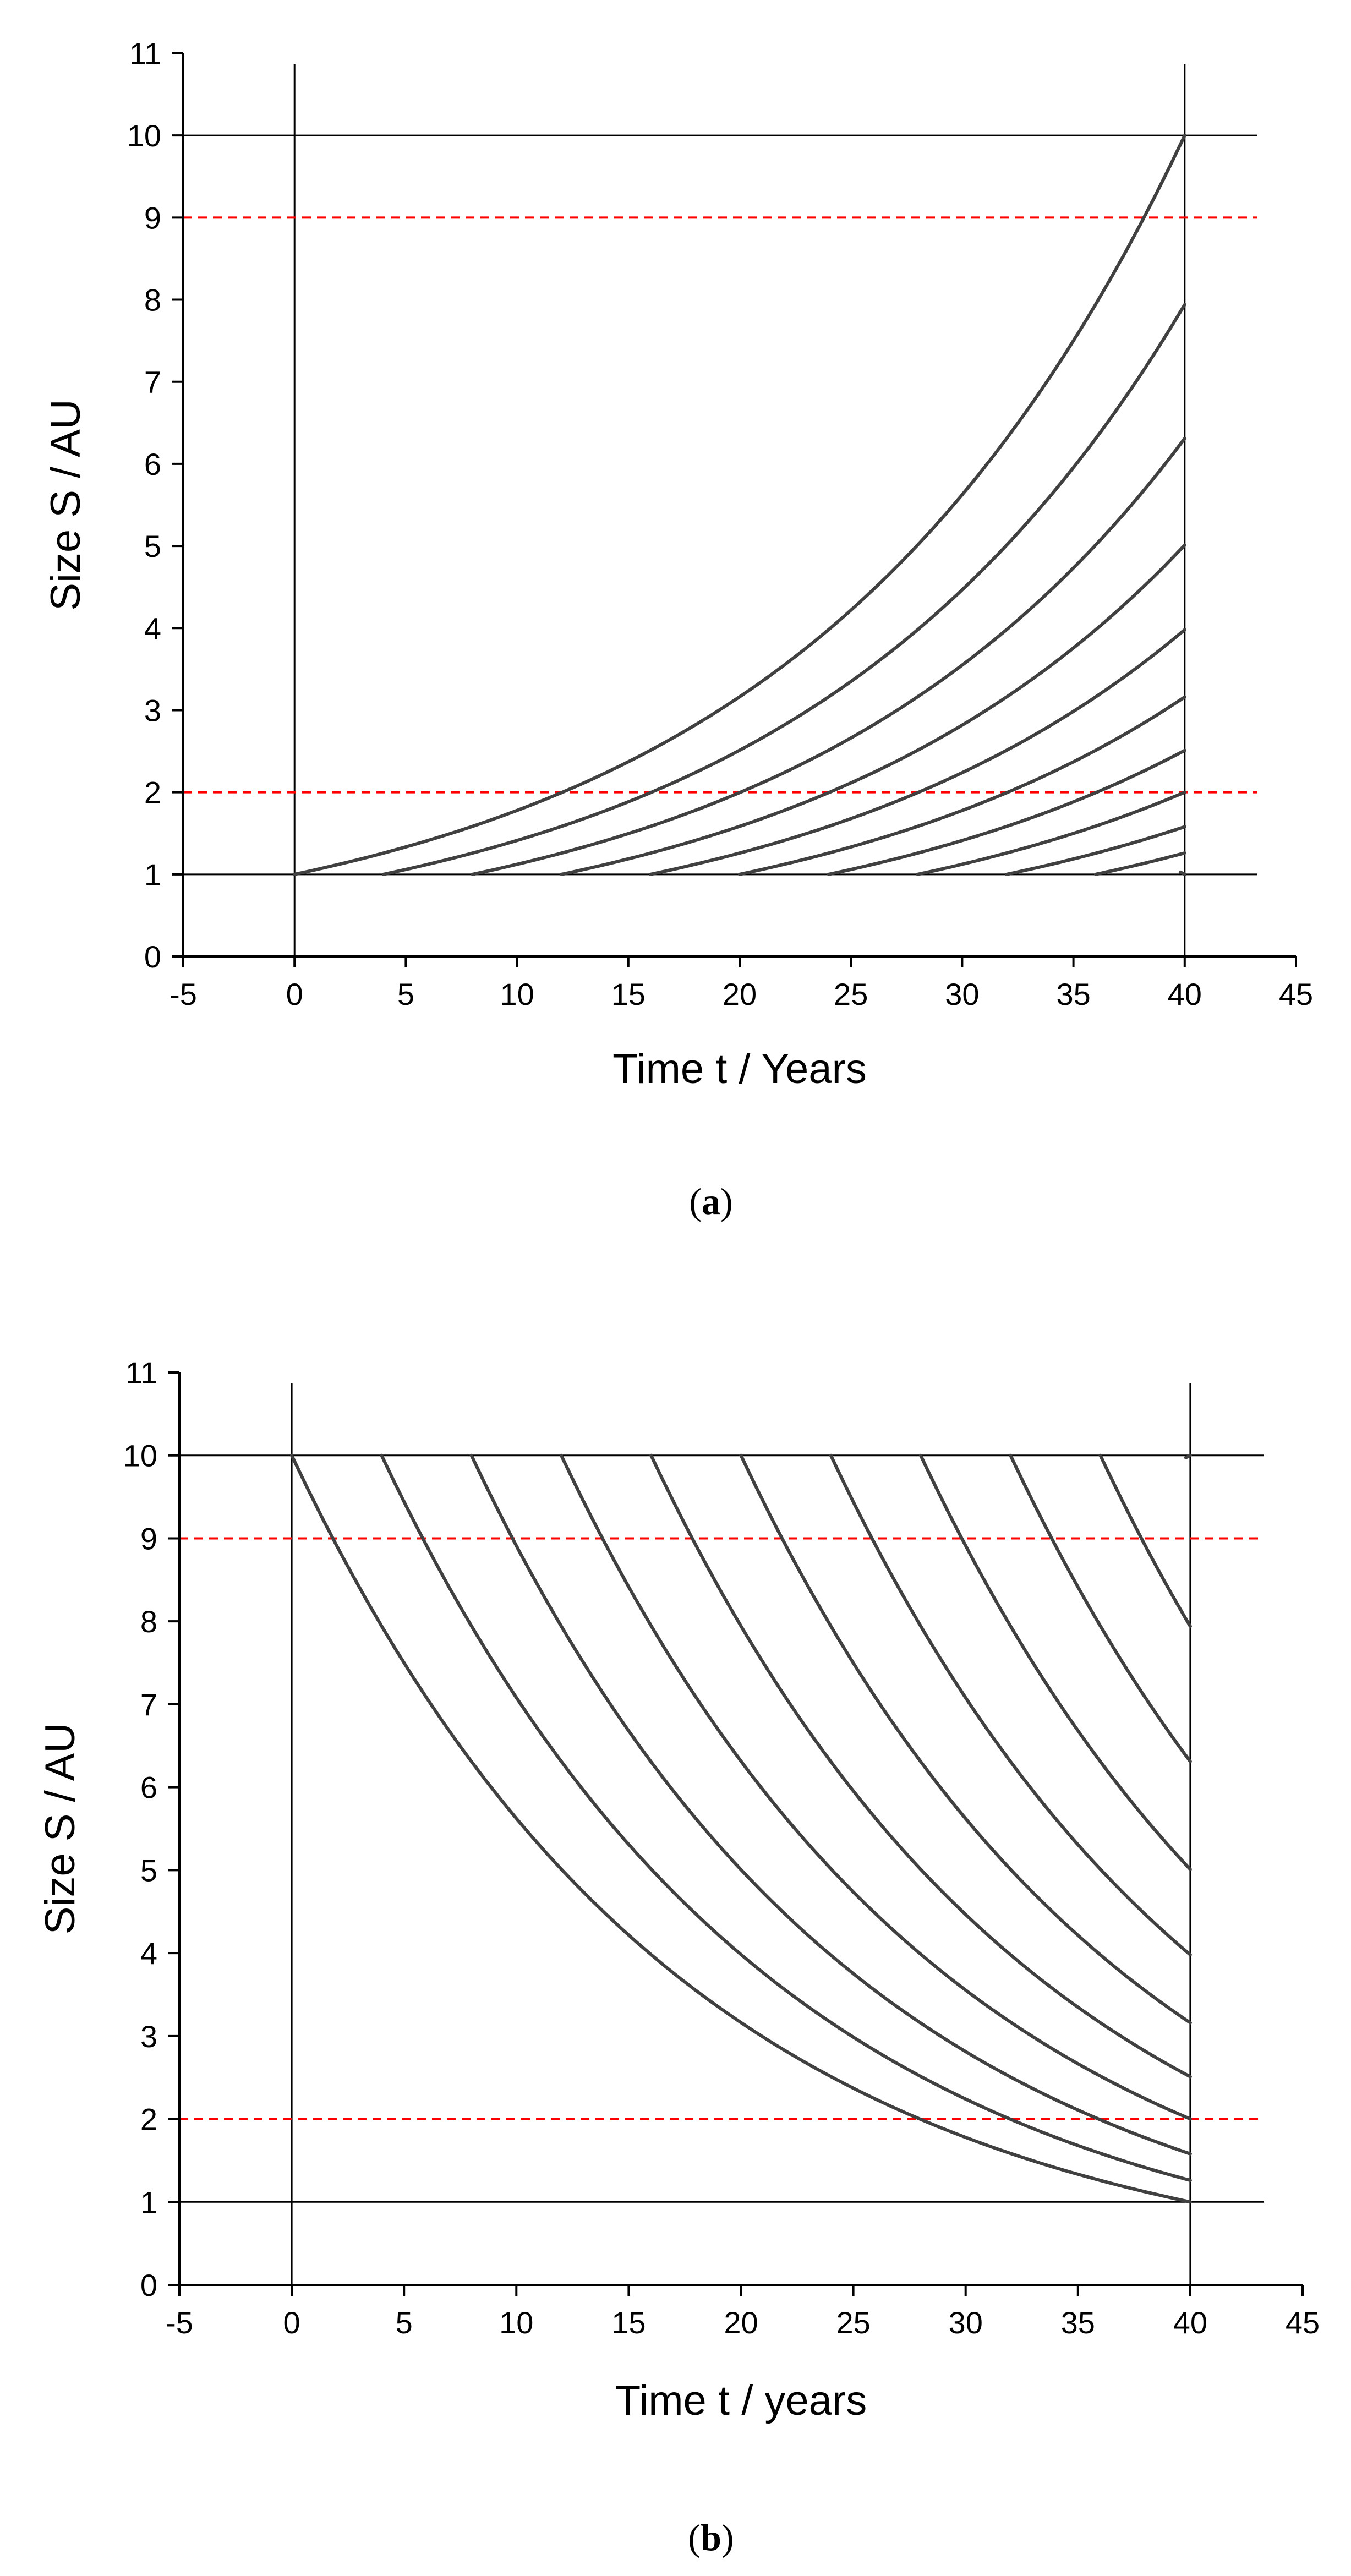 This screenshot has width=1351, height=2576. I want to click on panel-b-x-tick-label: 30, so click(966, 2322).